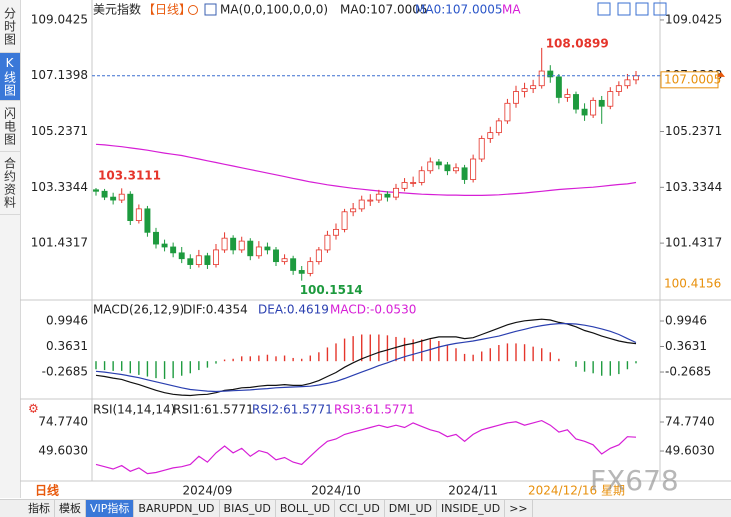 This screenshot has width=731, height=517. I want to click on ma-icon, so click(210, 9).